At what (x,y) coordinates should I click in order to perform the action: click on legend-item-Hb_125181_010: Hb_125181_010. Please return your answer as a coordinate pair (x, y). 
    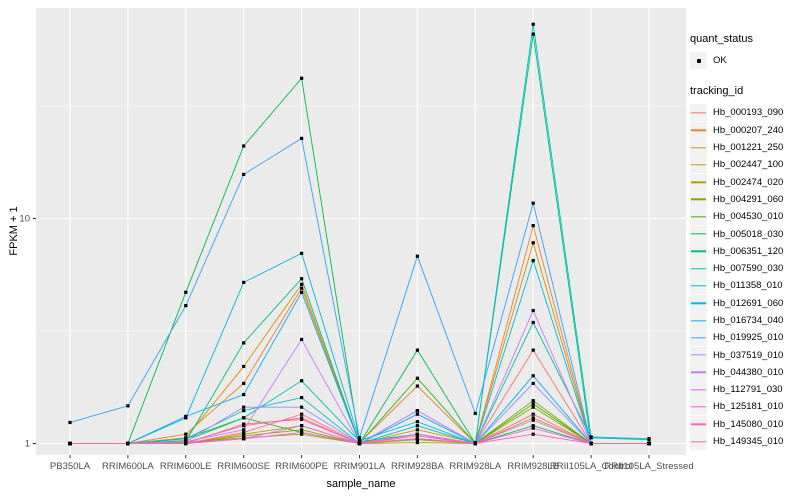
    Looking at the image, I should click on (744, 407).